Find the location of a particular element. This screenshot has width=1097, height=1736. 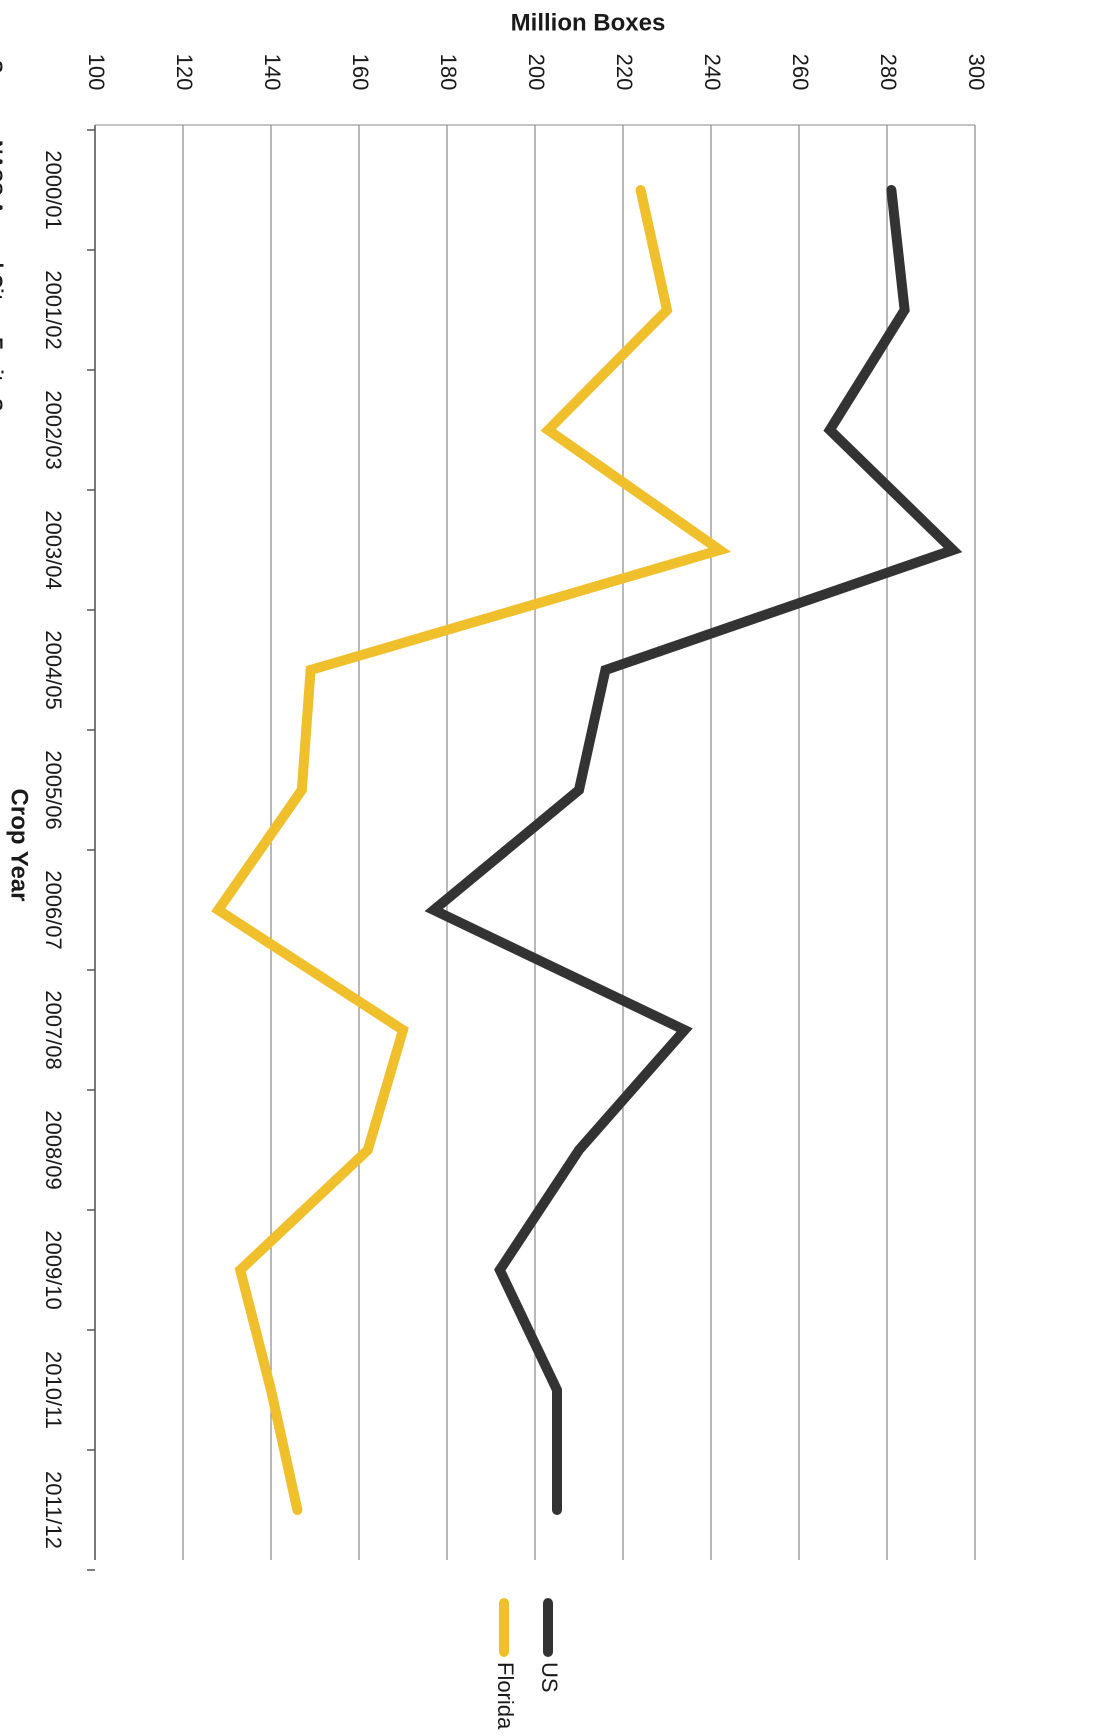

y-tick-label: 180 is located at coordinates (448, 72).